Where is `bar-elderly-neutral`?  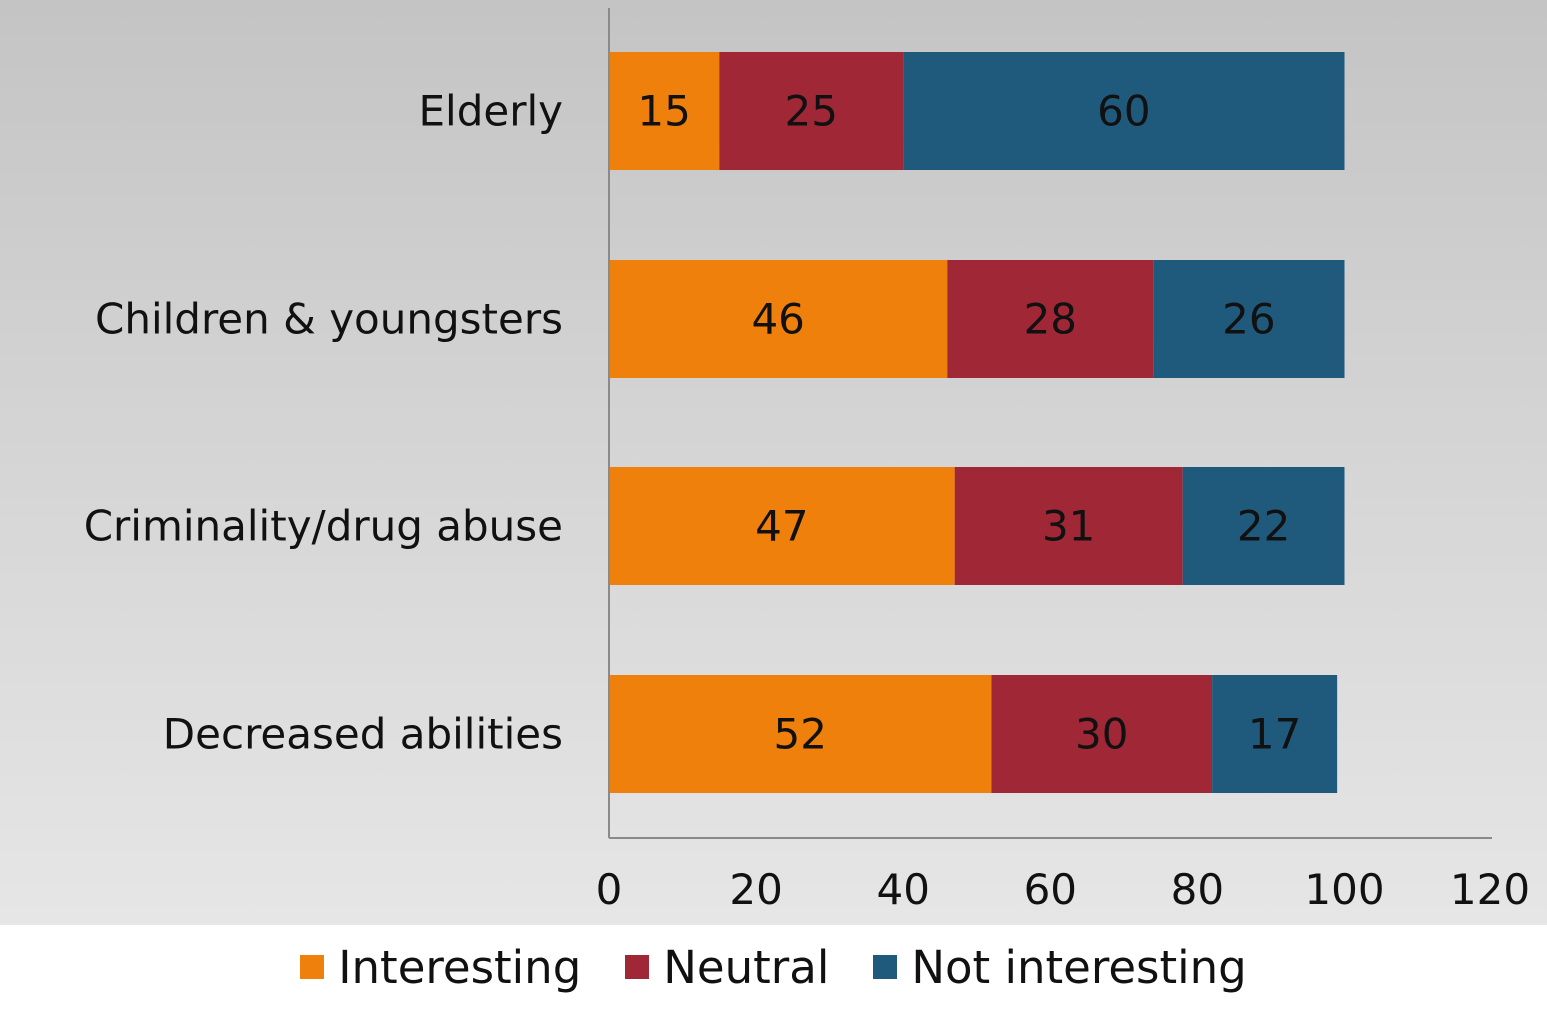 bar-elderly-neutral is located at coordinates (811, 111).